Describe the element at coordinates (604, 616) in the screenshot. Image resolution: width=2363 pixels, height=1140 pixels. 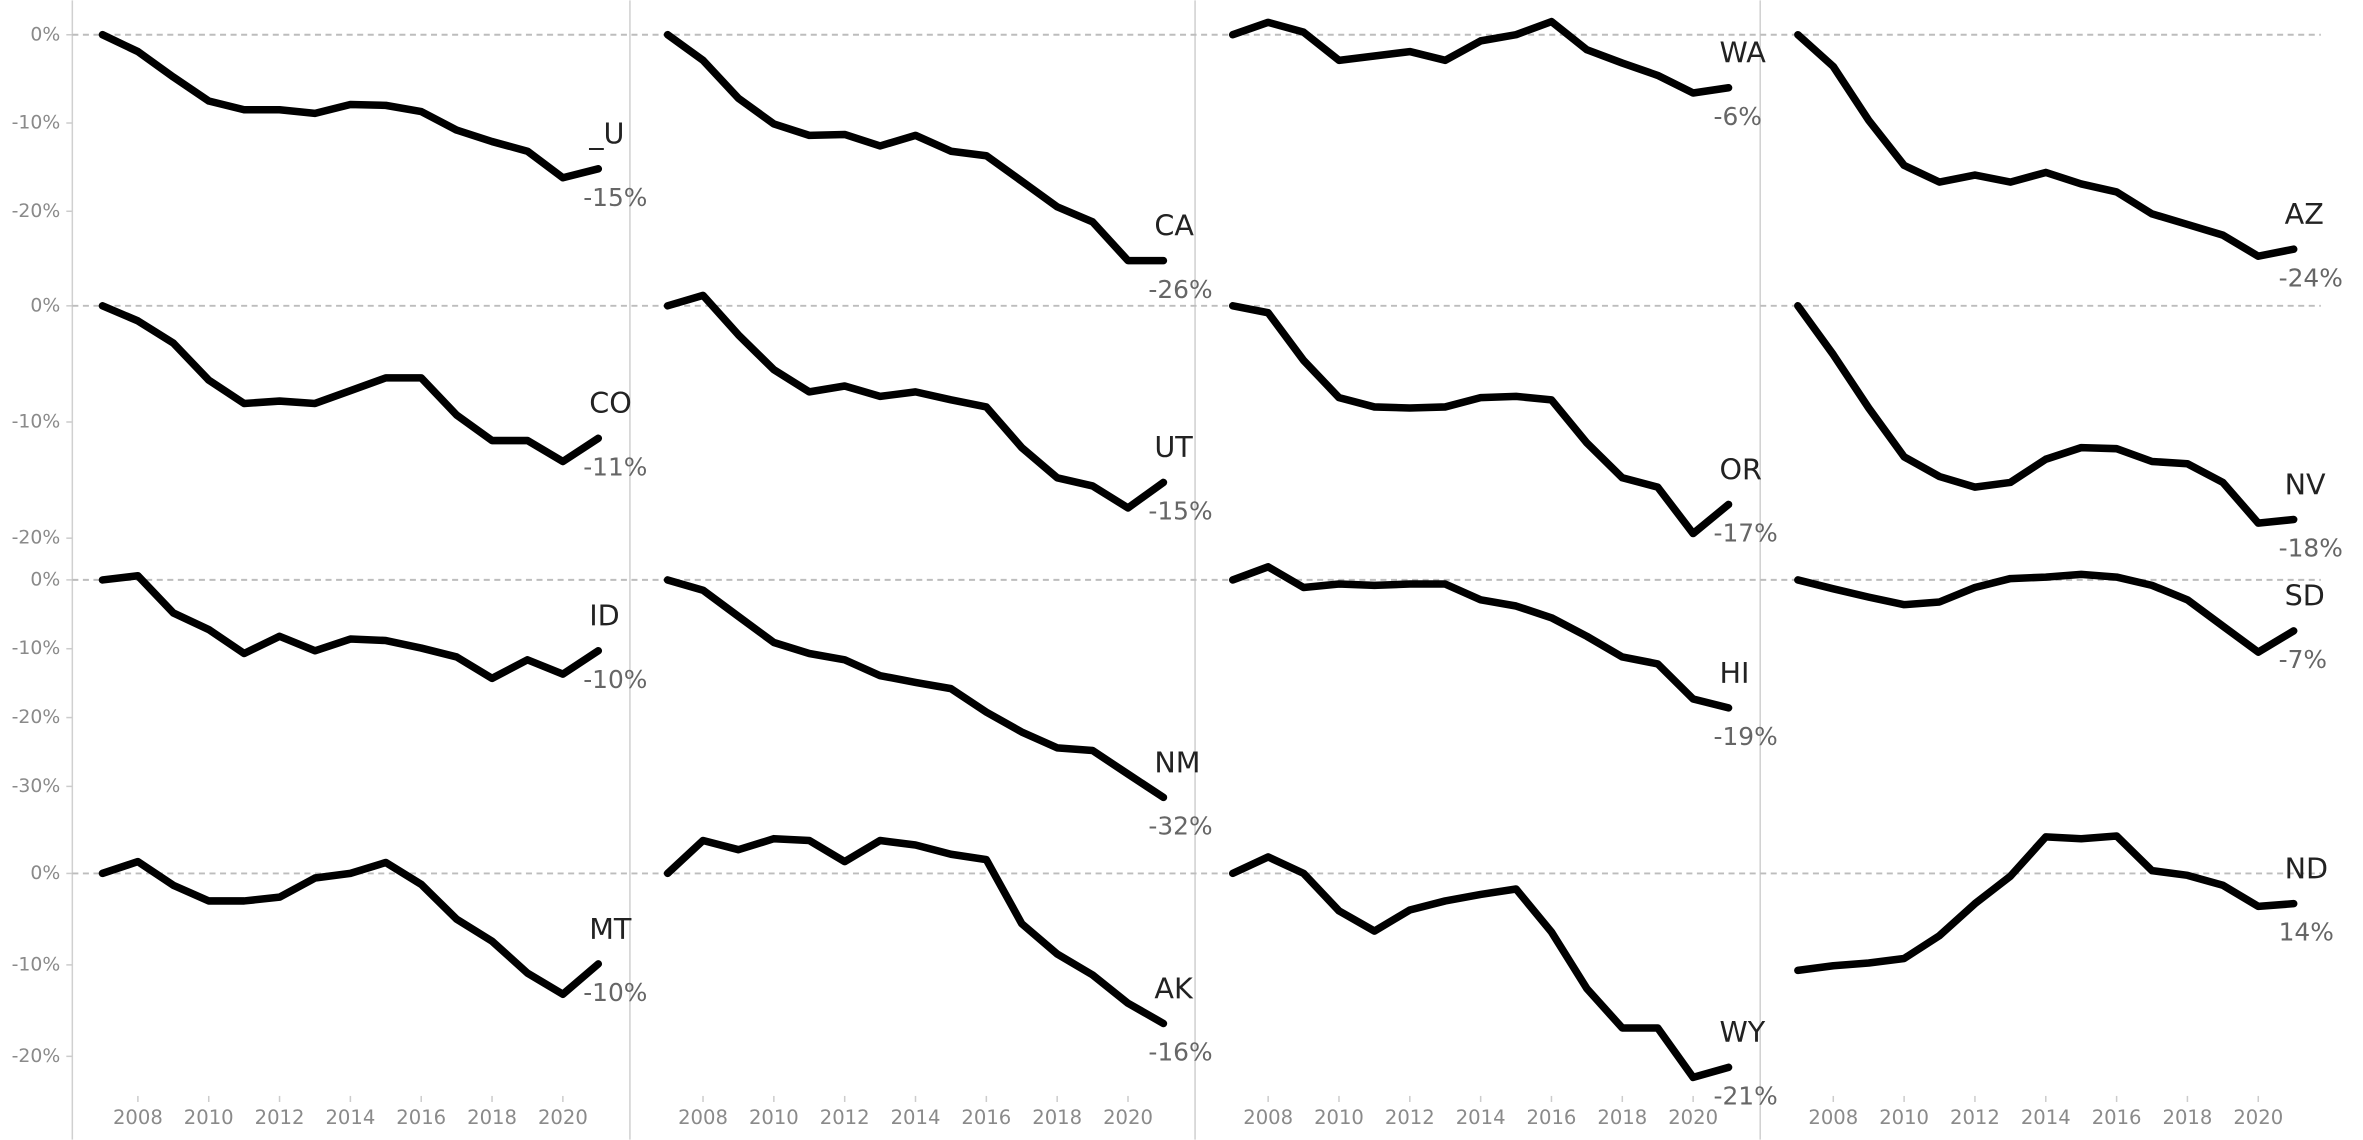
I see `panel-name: ID` at that location.